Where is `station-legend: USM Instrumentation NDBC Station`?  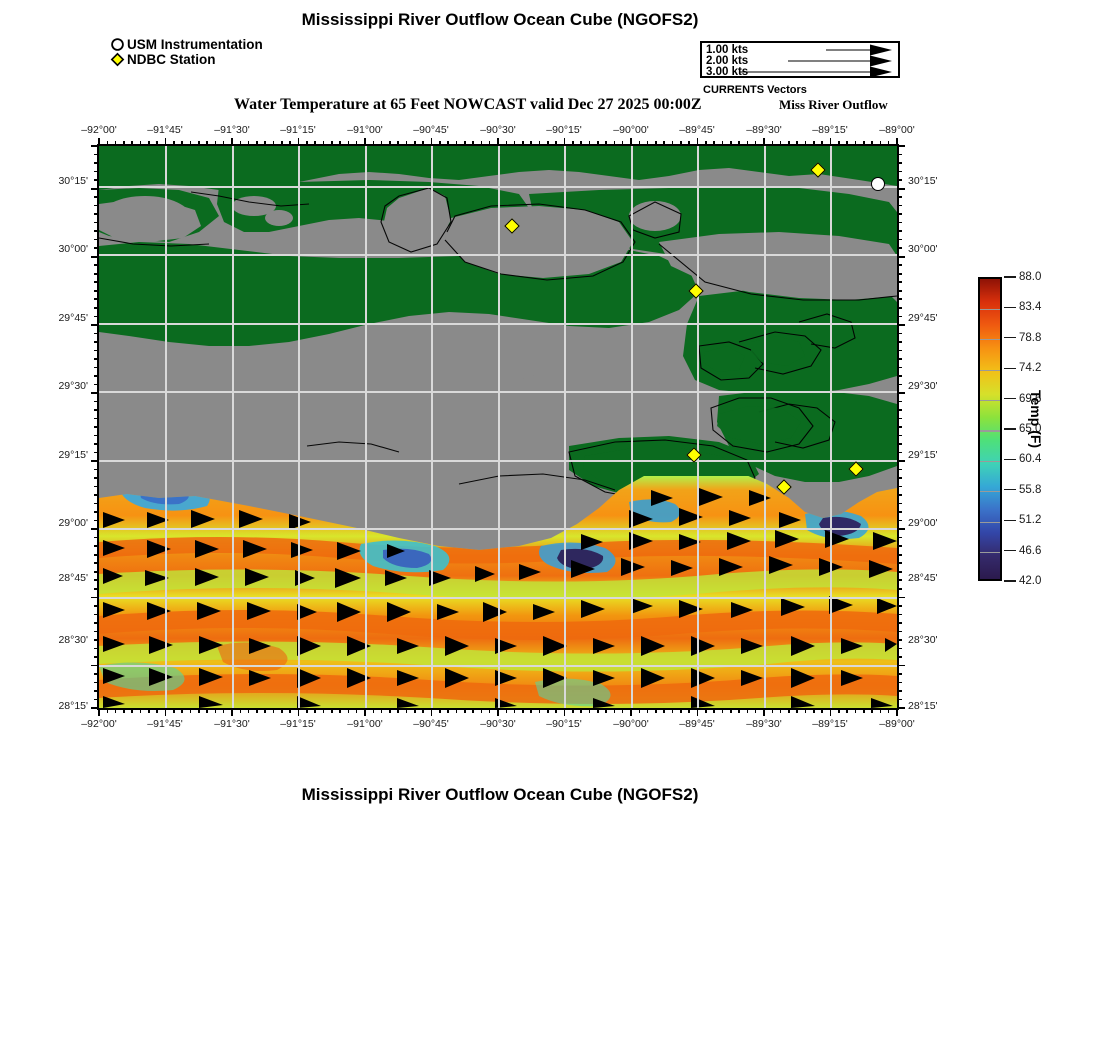 station-legend: USM Instrumentation NDBC Station is located at coordinates (186, 51).